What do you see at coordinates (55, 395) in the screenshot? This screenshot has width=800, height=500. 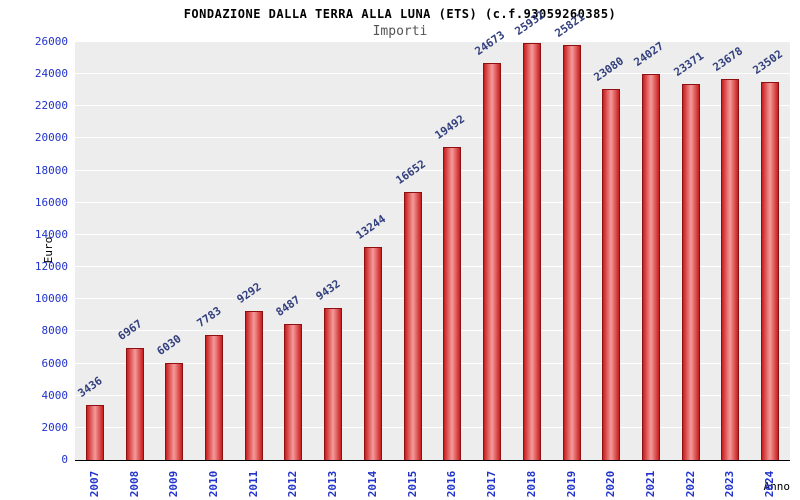 I see `y-tick-label: 4000` at bounding box center [55, 395].